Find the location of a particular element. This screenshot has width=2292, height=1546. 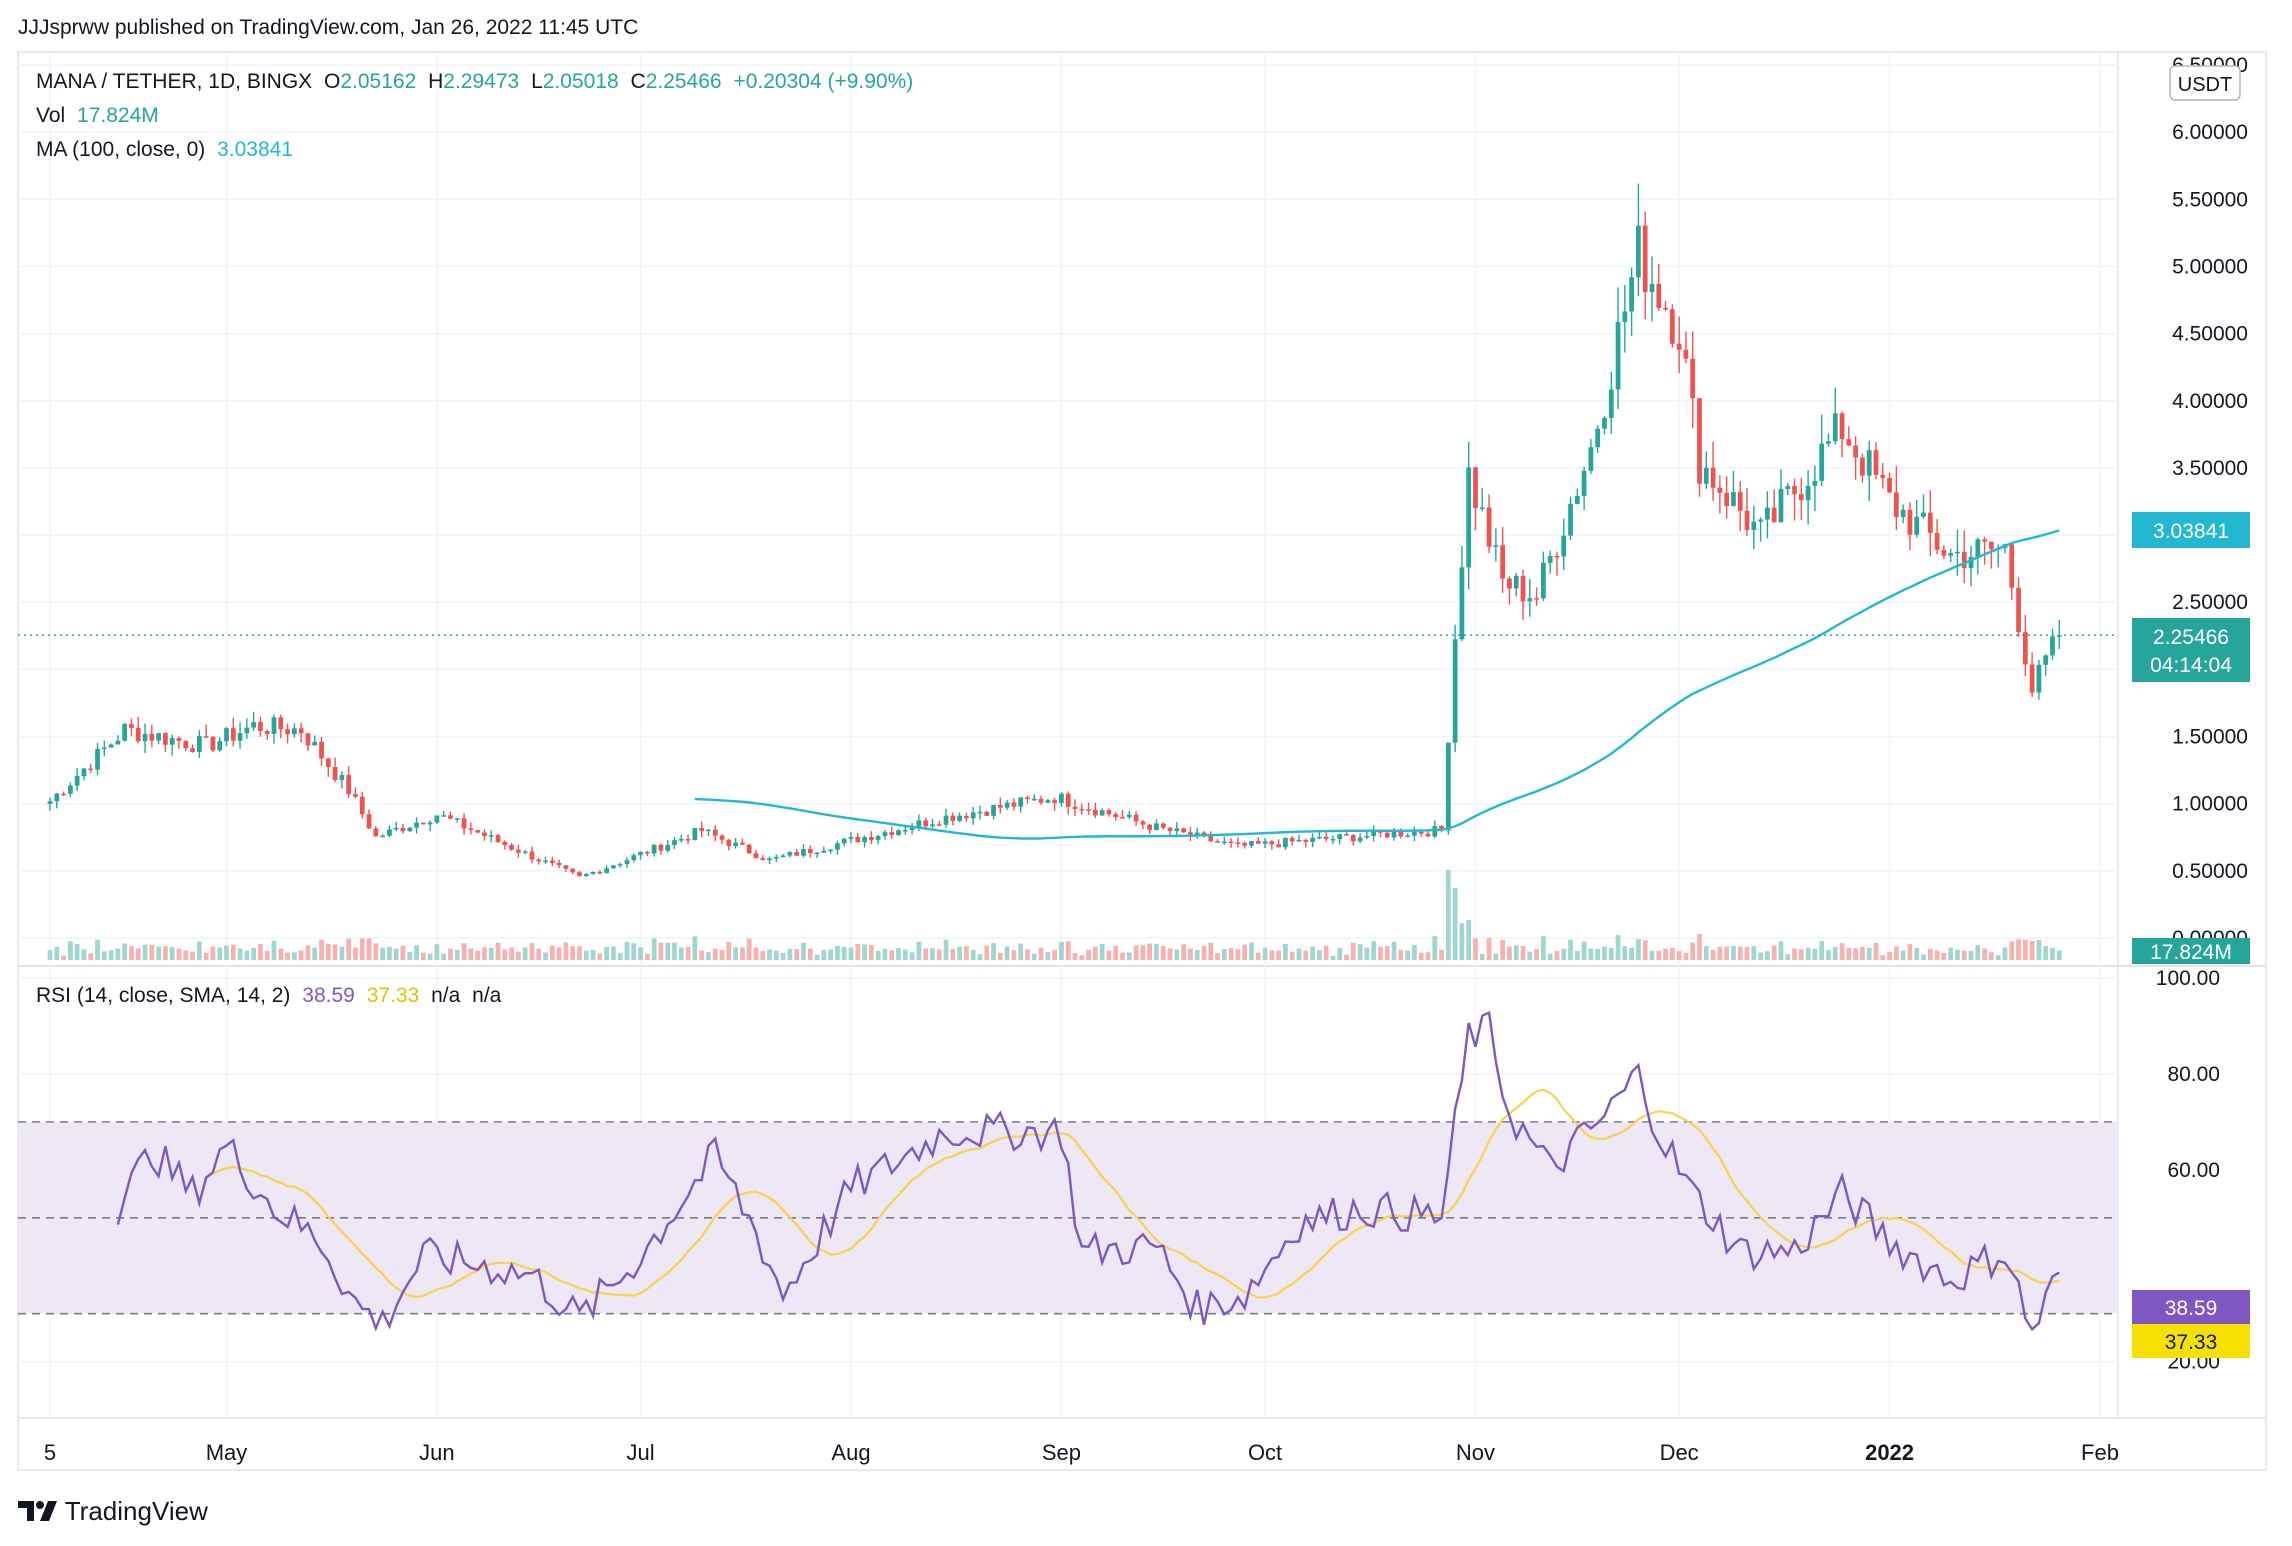

last-price-text: 2.25466 is located at coordinates (2191, 637).